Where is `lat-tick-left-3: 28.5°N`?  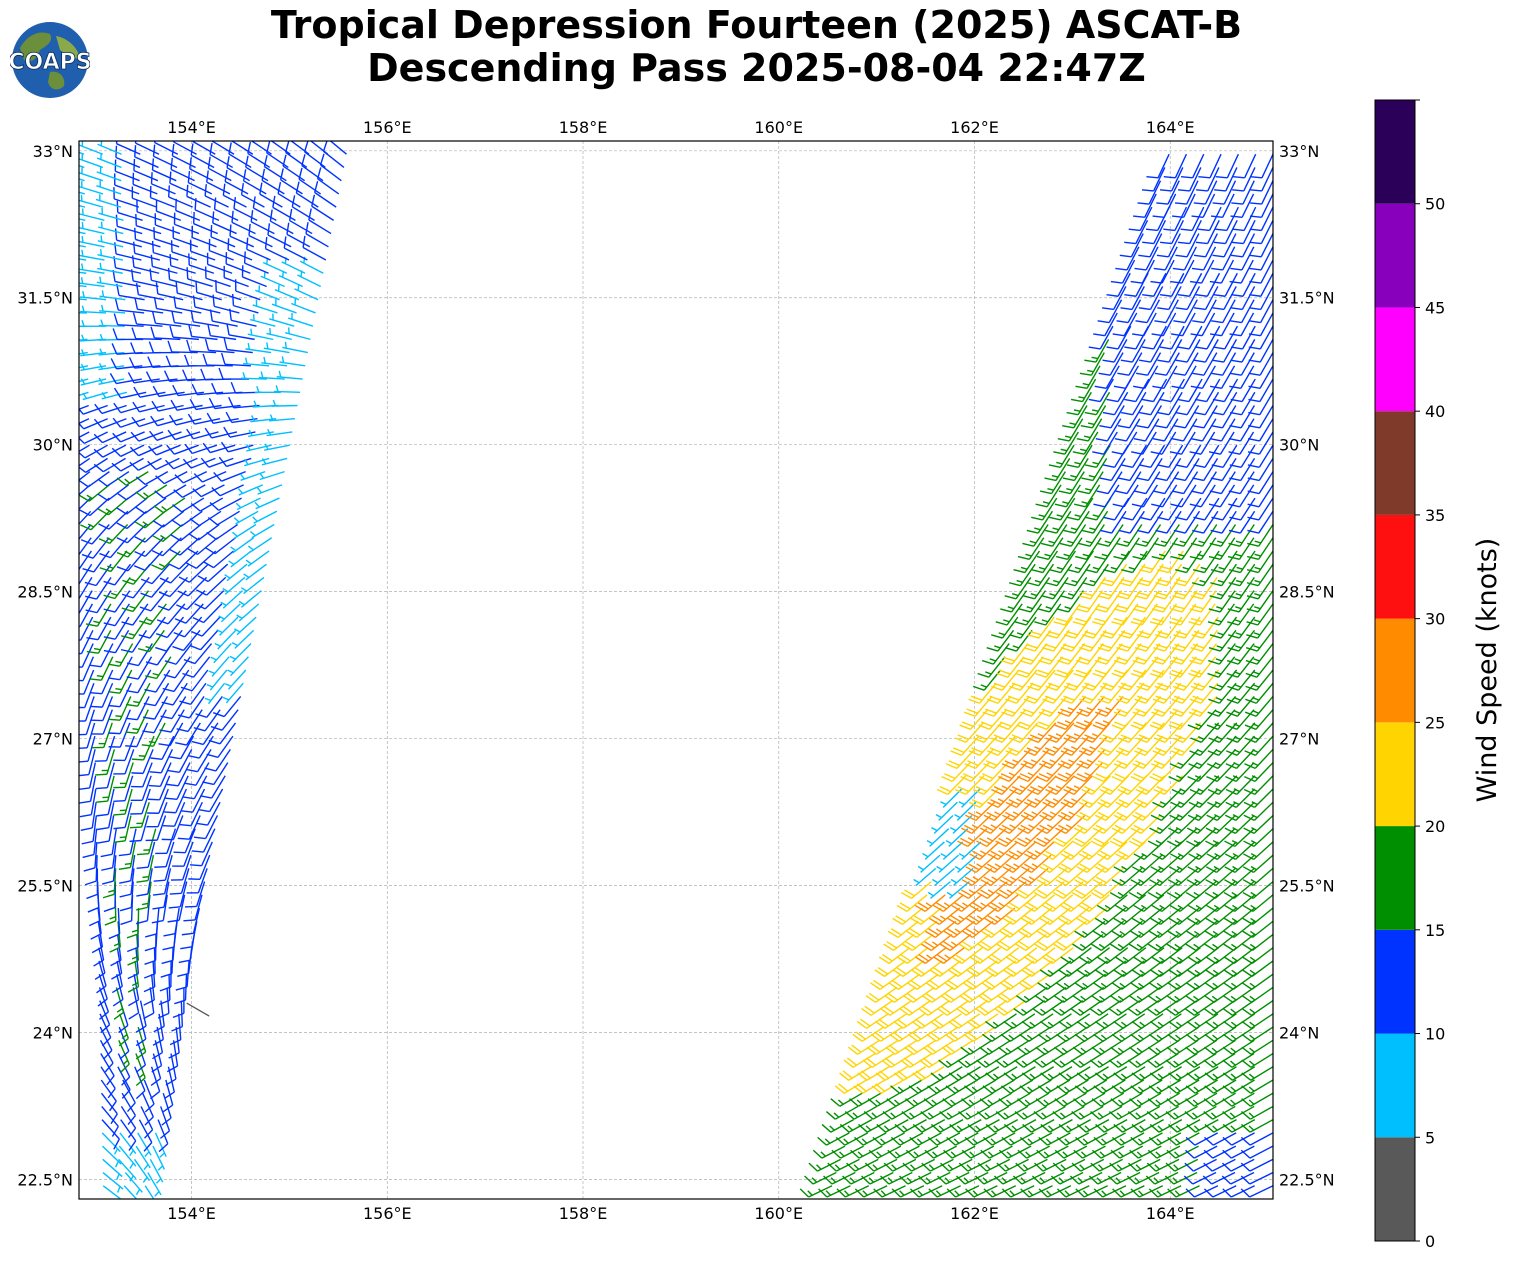
lat-tick-left-3: 28.5°N is located at coordinates (45, 592).